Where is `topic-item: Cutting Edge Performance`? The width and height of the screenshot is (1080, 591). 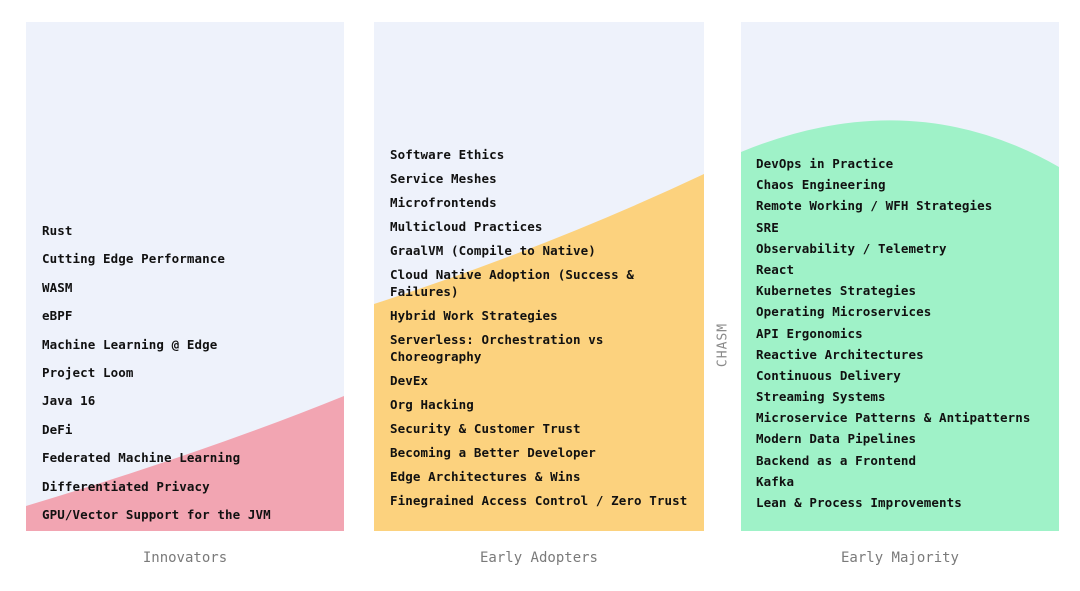
topic-item: Cutting Edge Performance is located at coordinates (134, 259).